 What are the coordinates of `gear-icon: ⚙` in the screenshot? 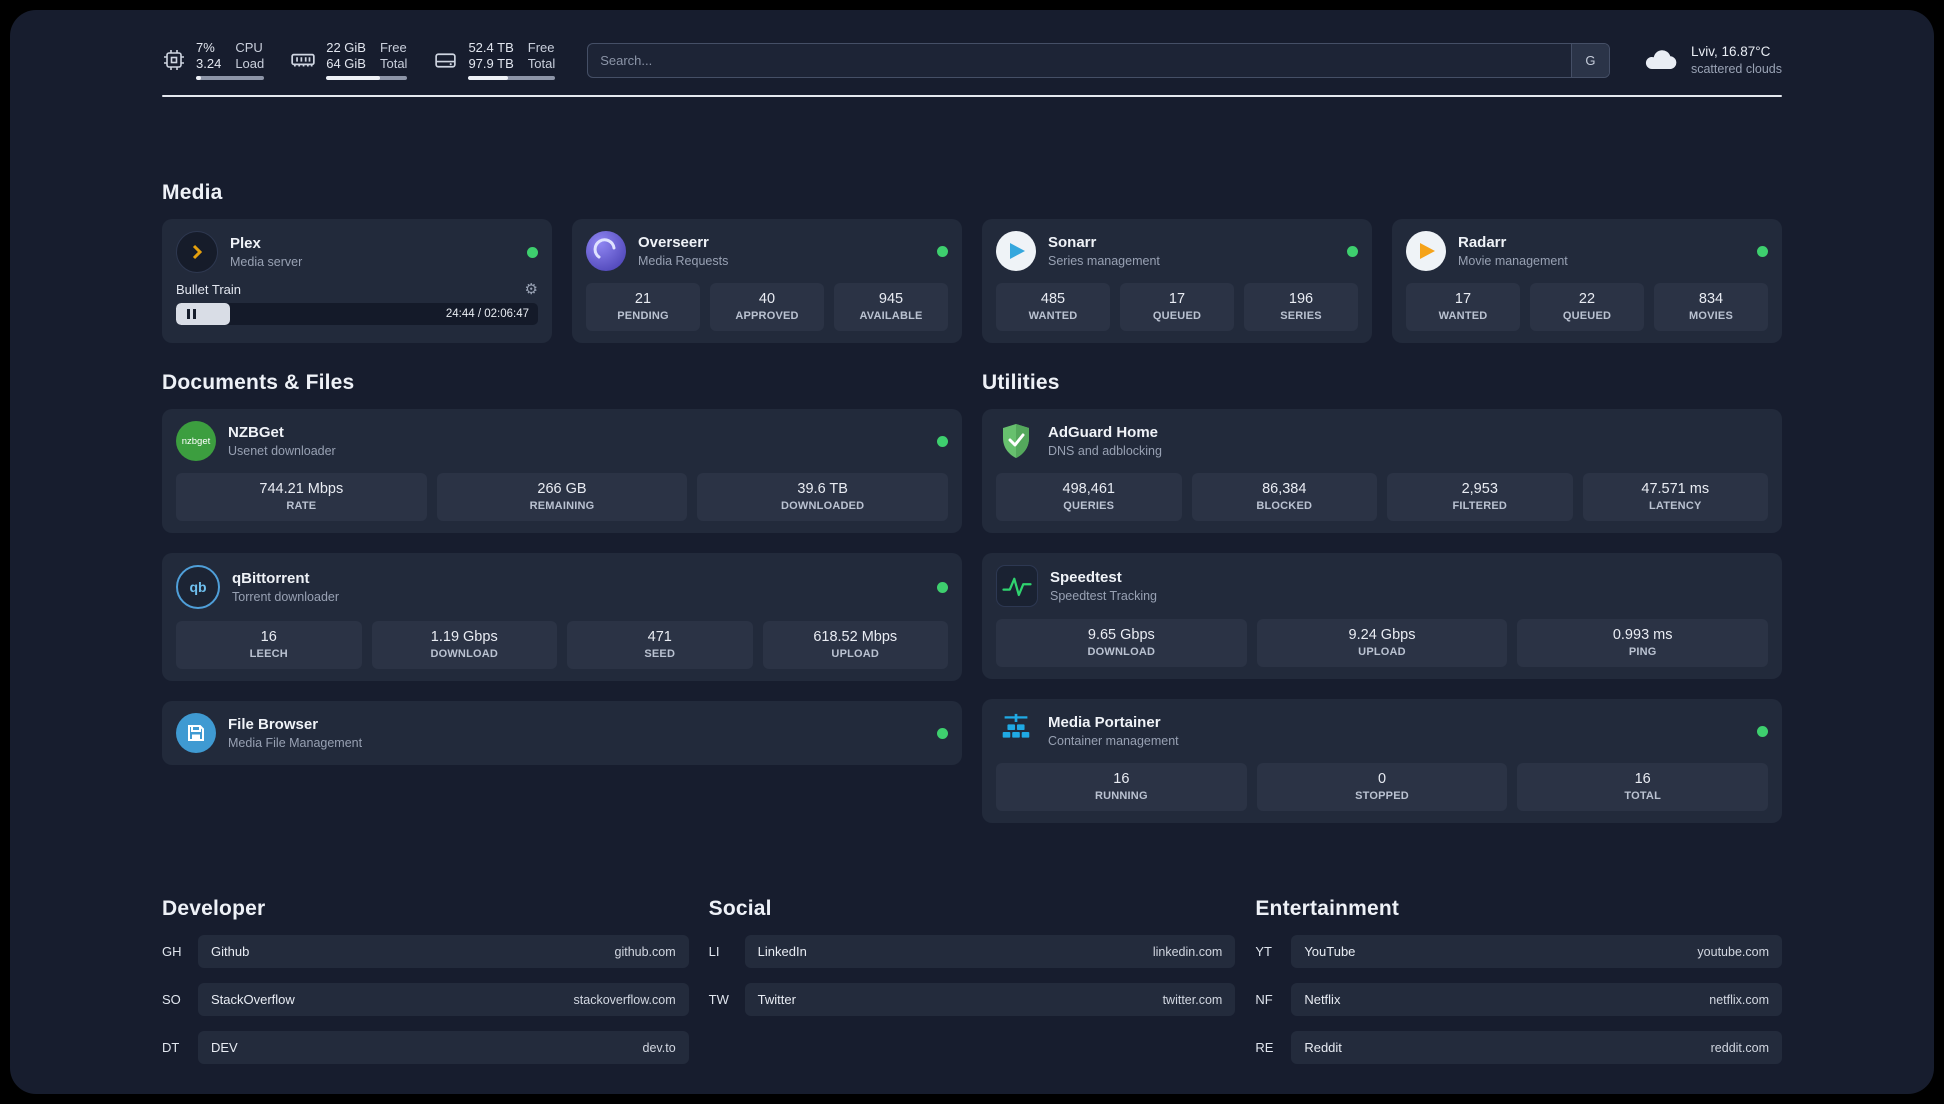 It's located at (531, 289).